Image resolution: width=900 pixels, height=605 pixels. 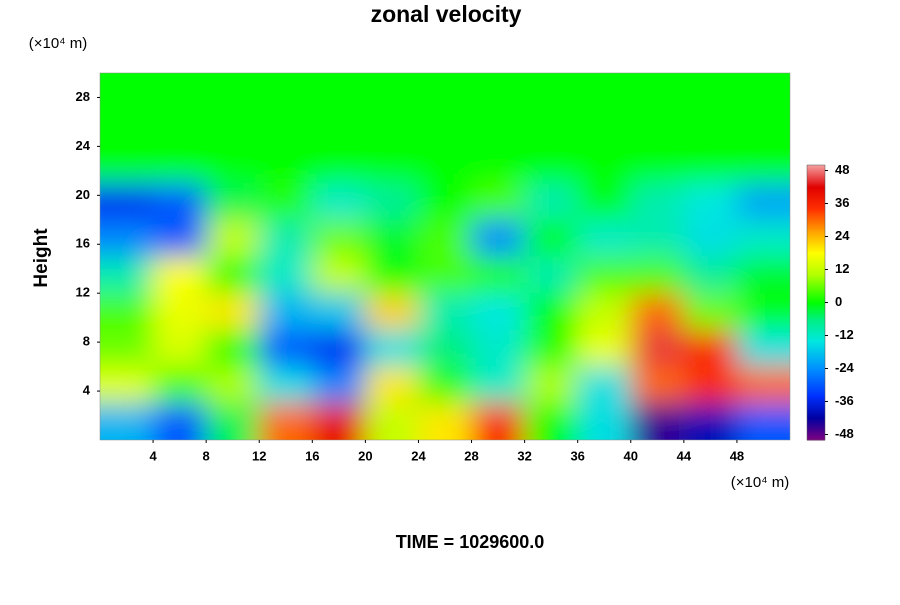 What do you see at coordinates (842, 169) in the screenshot?
I see `colorbar-tick-label: 48` at bounding box center [842, 169].